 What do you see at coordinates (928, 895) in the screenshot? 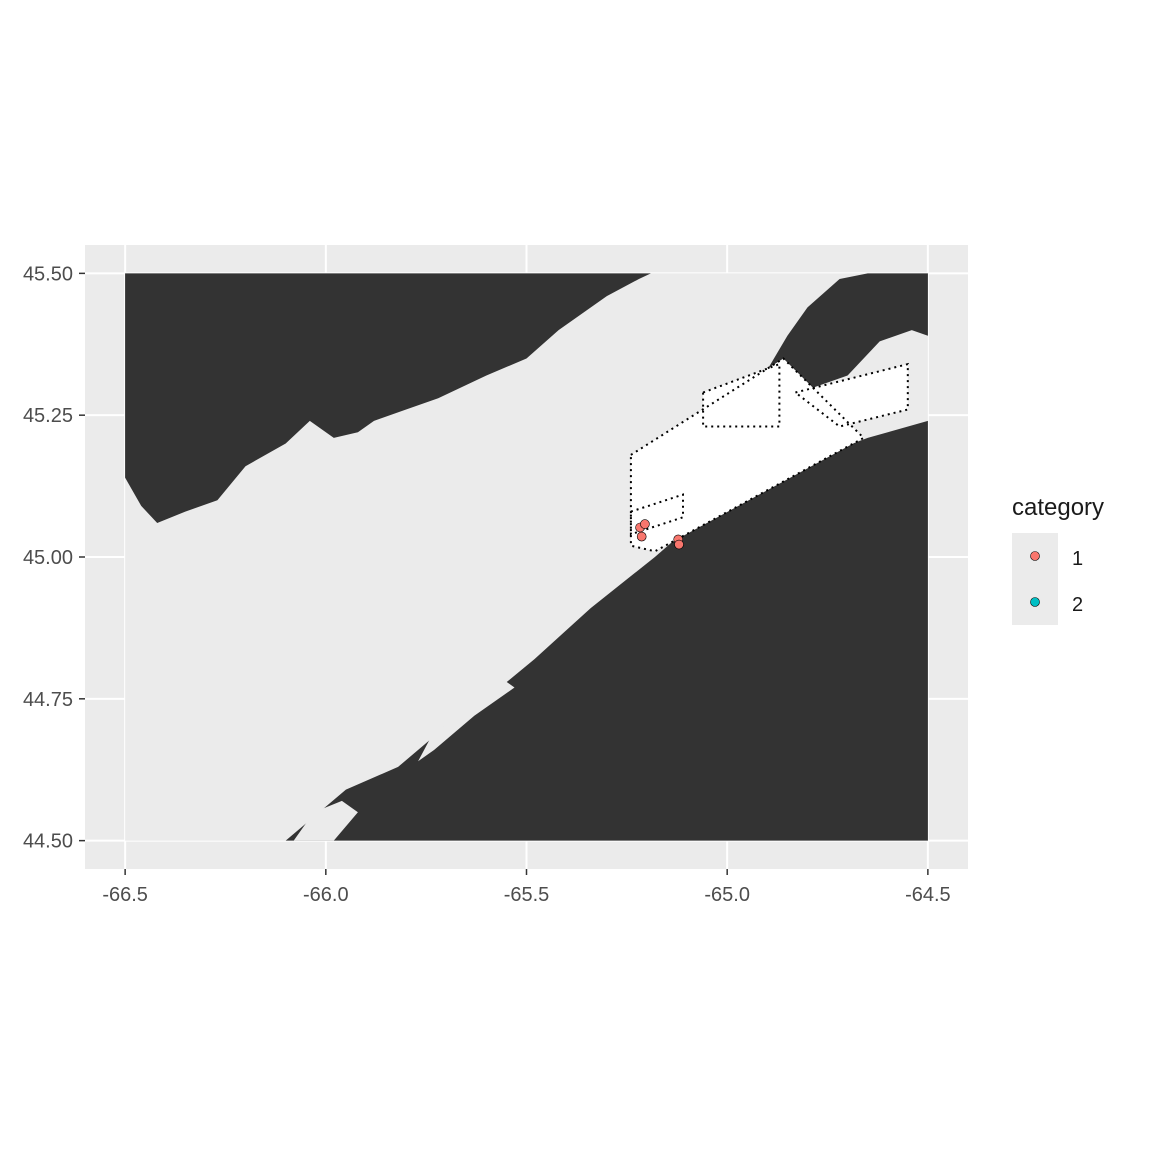
I see `x-tick-label-4: -64.5` at bounding box center [928, 895].